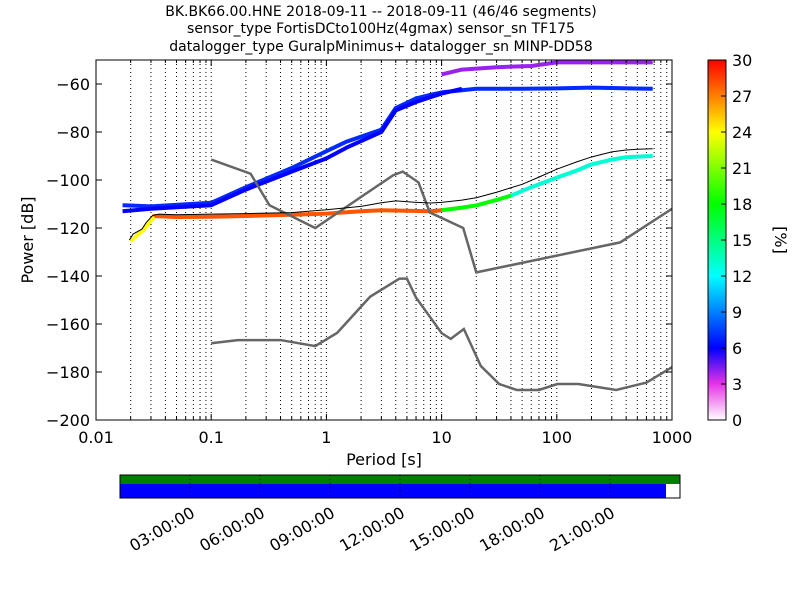 This screenshot has height=600, width=800. I want to click on timeline-label: 12:00:00, so click(372, 529).